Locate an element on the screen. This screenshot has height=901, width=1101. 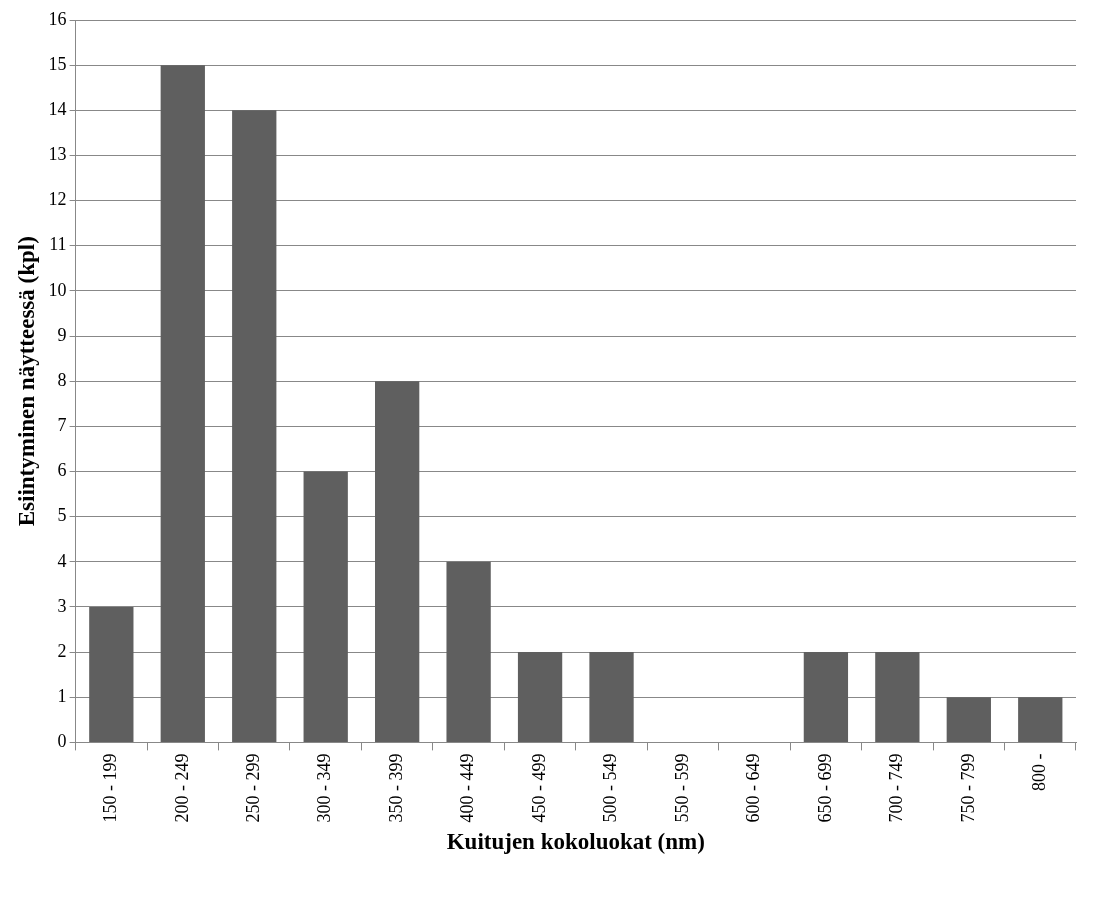
y-tick-label: 3 is located at coordinates (62, 605).